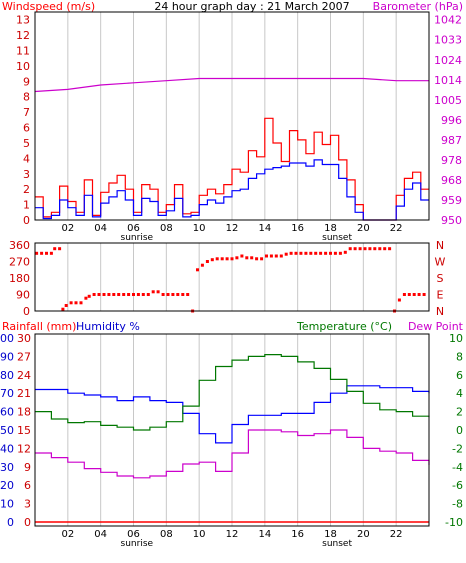 The height and width of the screenshot is (563, 466). Describe the element at coordinates (27, 485) in the screenshot. I see `rainfall-tick-label: 6` at that location.